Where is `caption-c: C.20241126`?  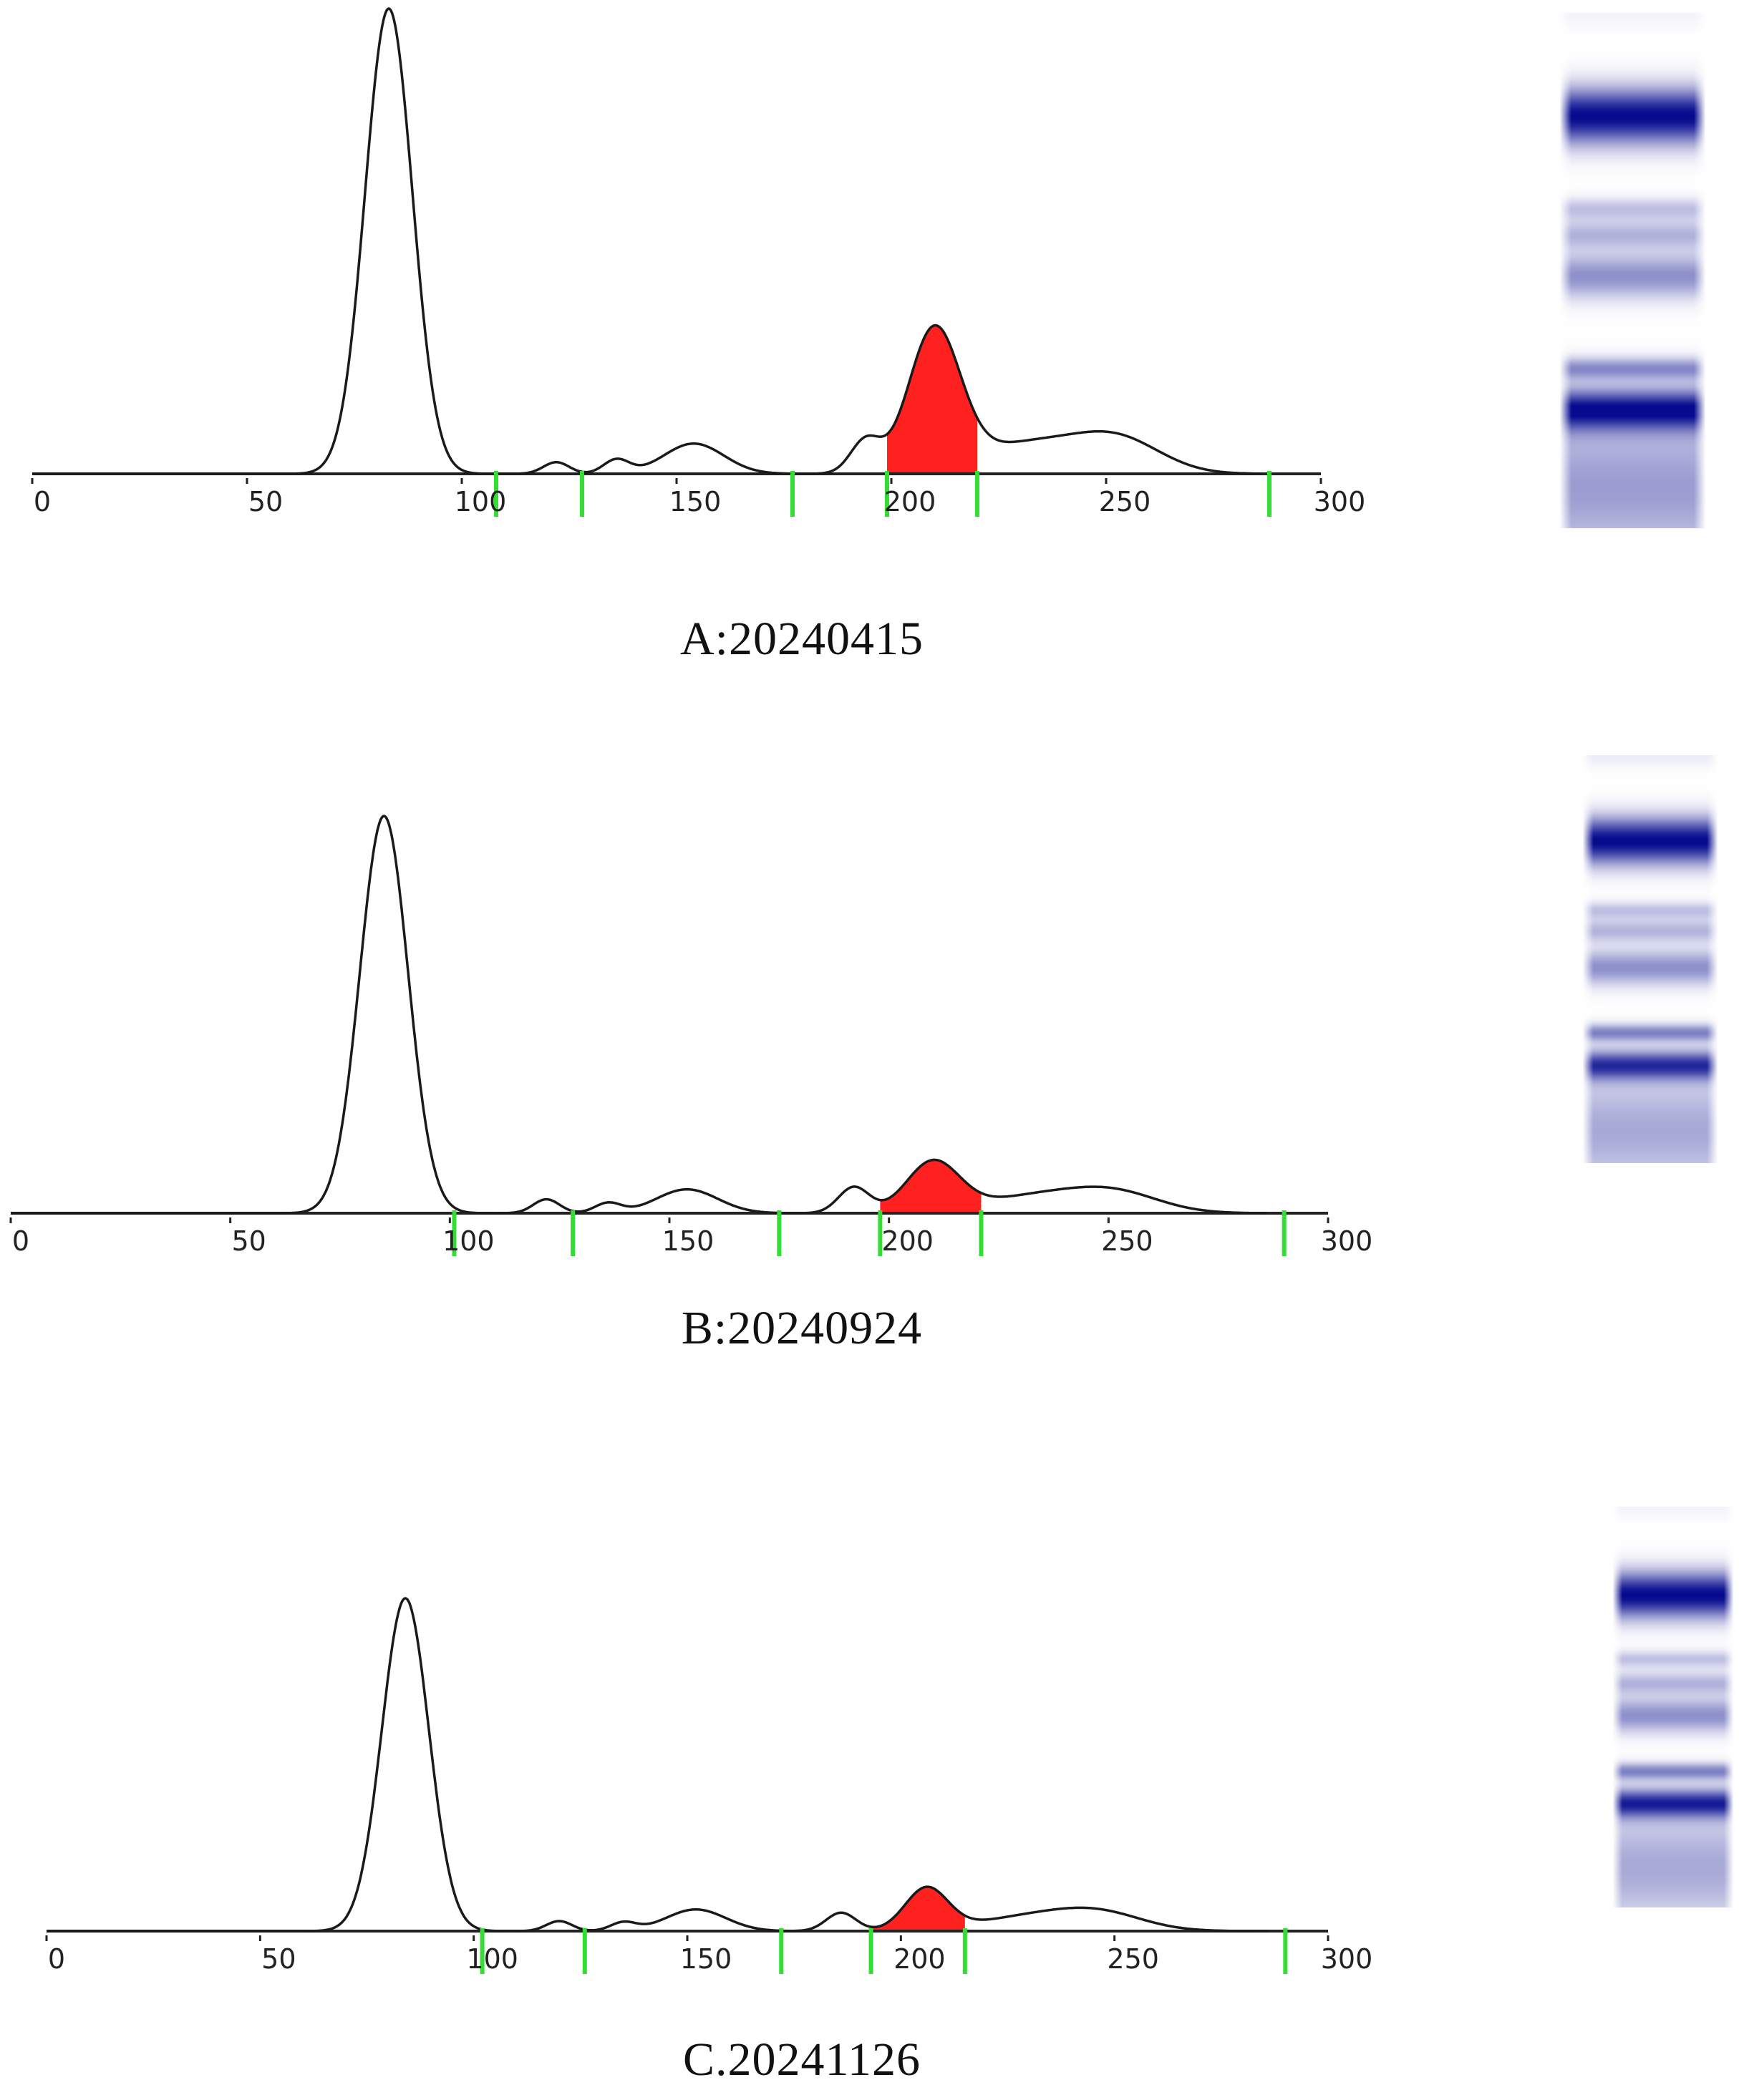
caption-c: C.20241126 is located at coordinates (802, 2059).